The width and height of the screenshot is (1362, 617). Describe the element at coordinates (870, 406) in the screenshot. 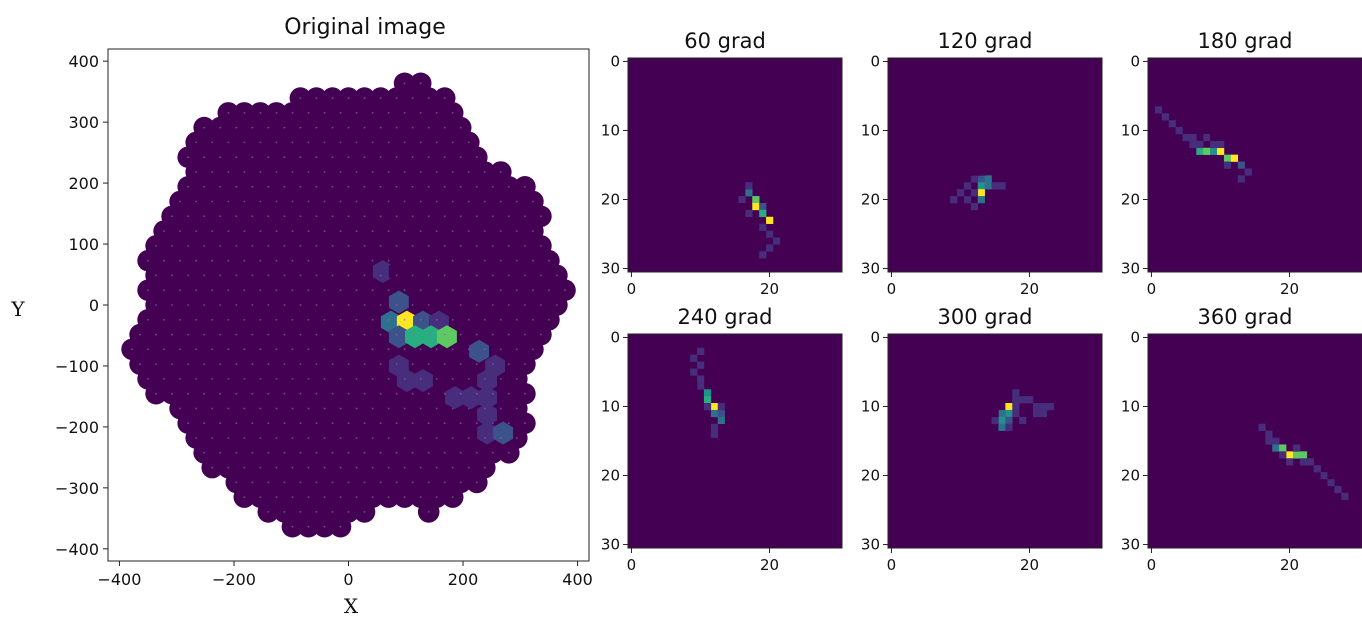

I see `heatmap-y-tick-label: 10` at that location.